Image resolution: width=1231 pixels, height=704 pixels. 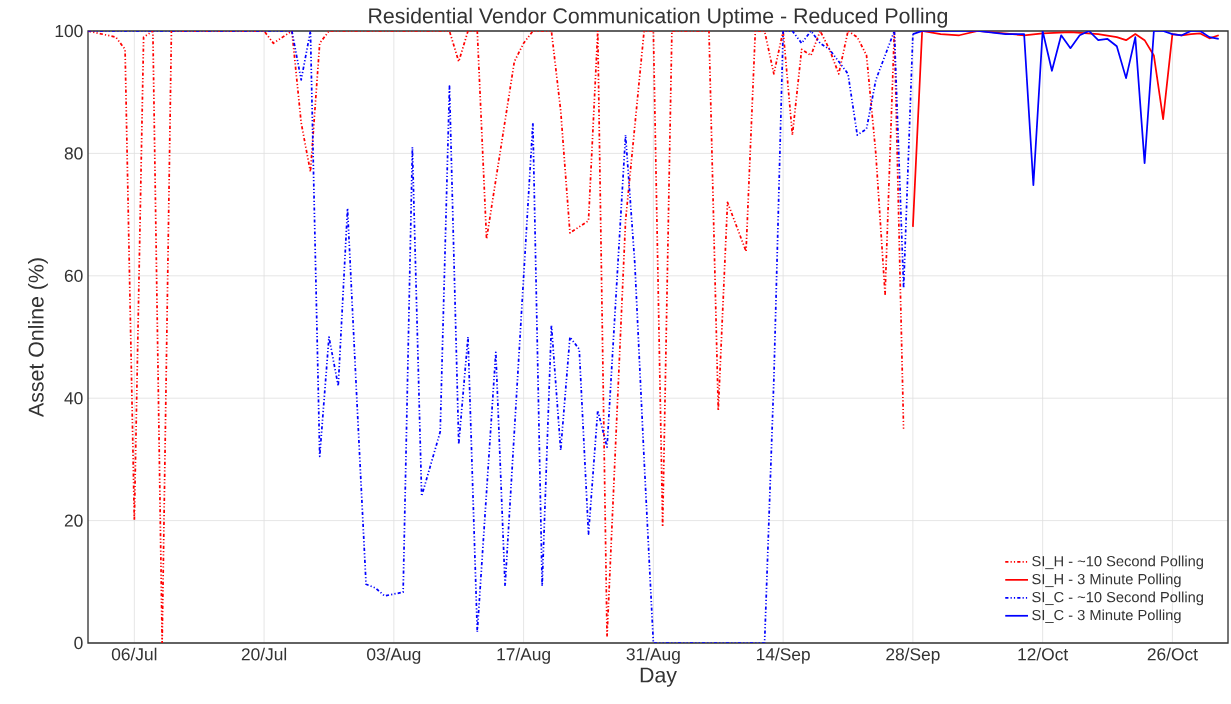 I want to click on x-tick-label: 17/Aug, so click(x=523, y=655).